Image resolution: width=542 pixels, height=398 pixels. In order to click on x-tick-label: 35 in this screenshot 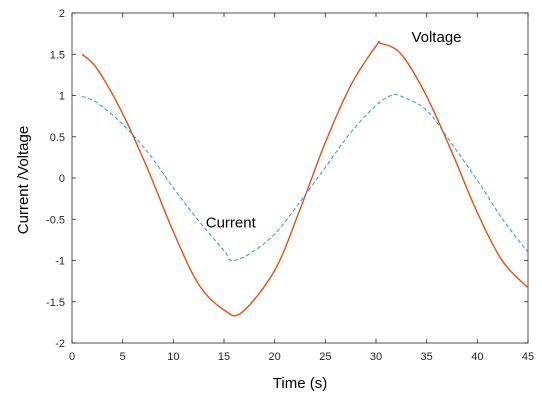, I will do `click(427, 357)`.